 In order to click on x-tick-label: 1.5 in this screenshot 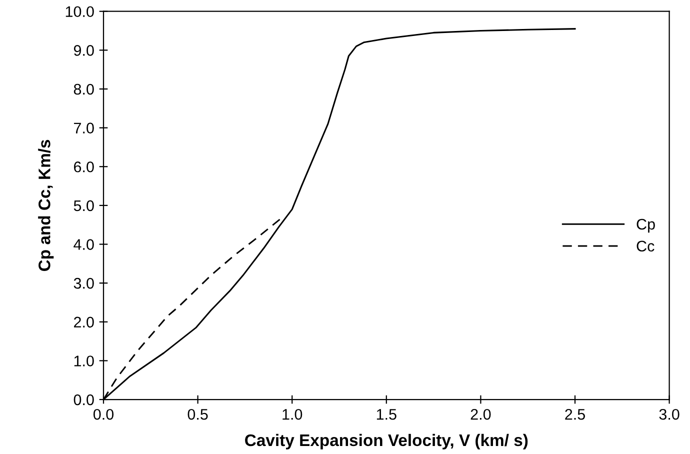, I will do `click(386, 414)`.